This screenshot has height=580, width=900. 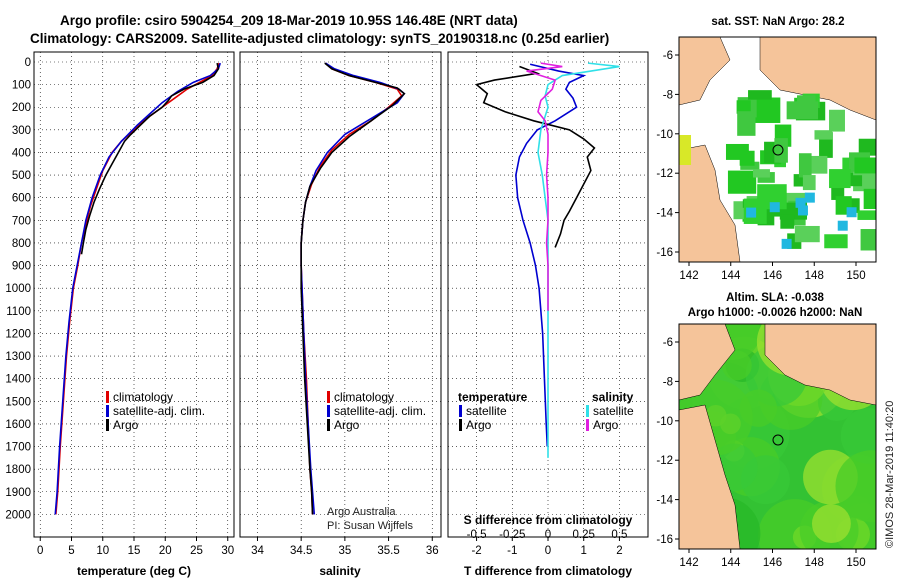 I want to click on s-diff-tick-label: -0.5, so click(x=477, y=535).